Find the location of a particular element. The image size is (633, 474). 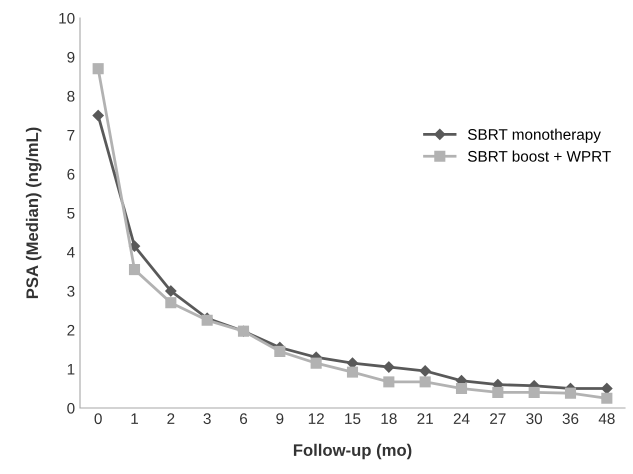

x-tick-label: 0 is located at coordinates (98, 418).